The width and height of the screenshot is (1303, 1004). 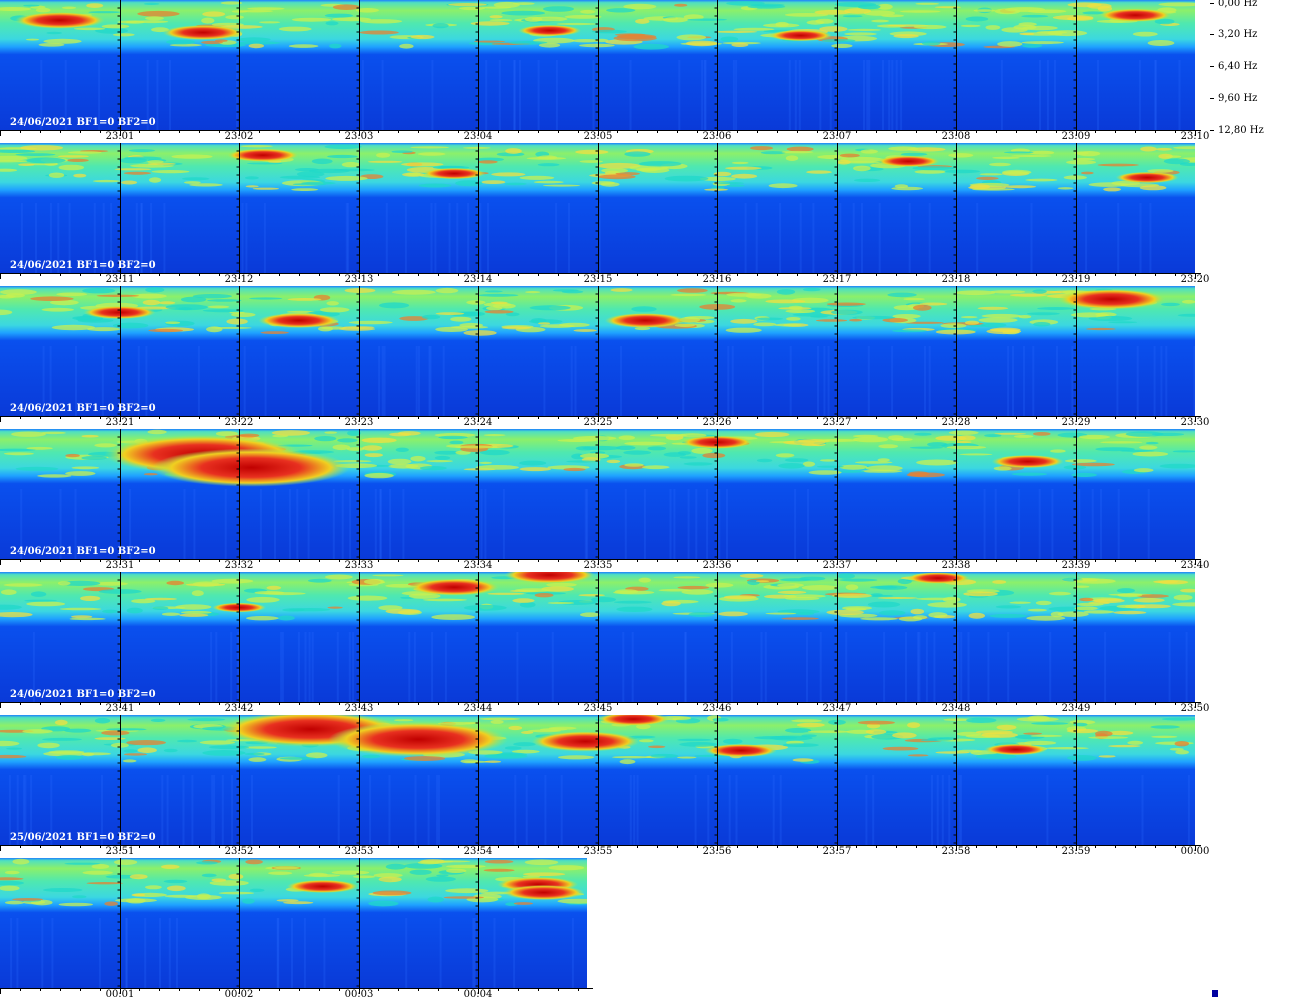 What do you see at coordinates (598, 422) in the screenshot?
I see `time-tick-label: 23:25` at bounding box center [598, 422].